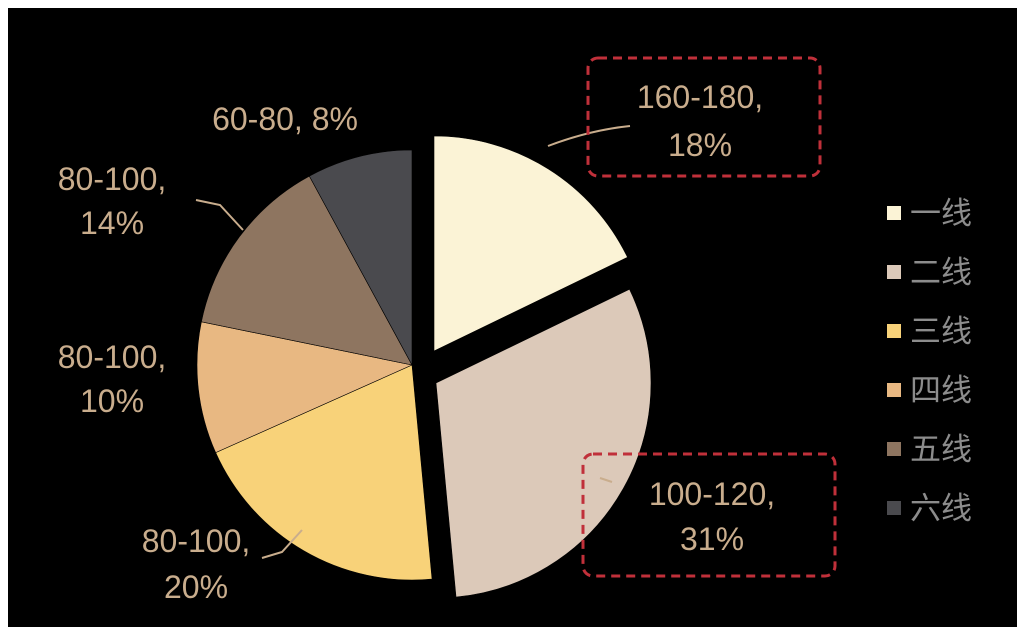 The image size is (1025, 635). I want to click on legend-label-2: 二线, so click(941, 273).